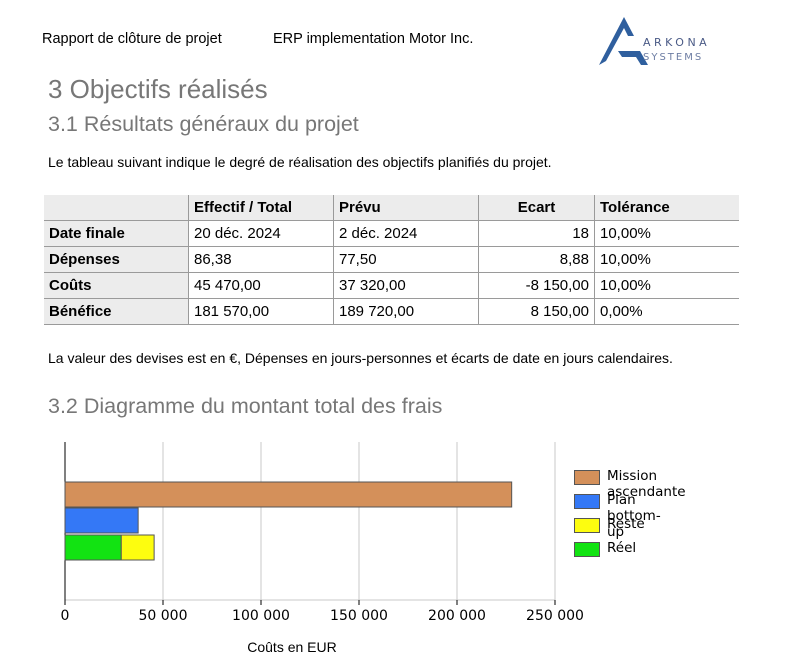 Image resolution: width=791 pixels, height=661 pixels. Describe the element at coordinates (261, 285) in the screenshot. I see `table-cell: 45 470,00` at that location.